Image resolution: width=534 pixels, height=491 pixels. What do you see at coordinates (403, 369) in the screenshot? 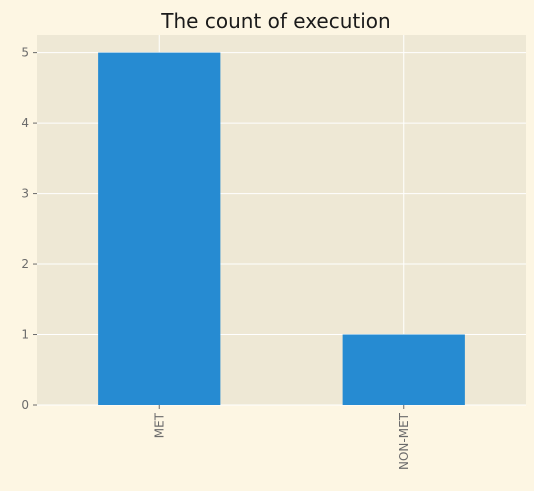
I see `bar-non-met` at bounding box center [403, 369].